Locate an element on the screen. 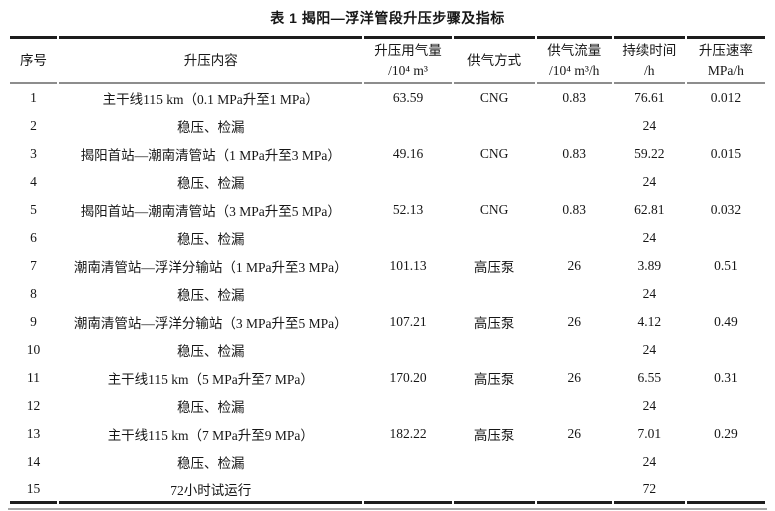 The height and width of the screenshot is (511, 775). table-cell-r5-c6: 62.81 is located at coordinates (649, 210).